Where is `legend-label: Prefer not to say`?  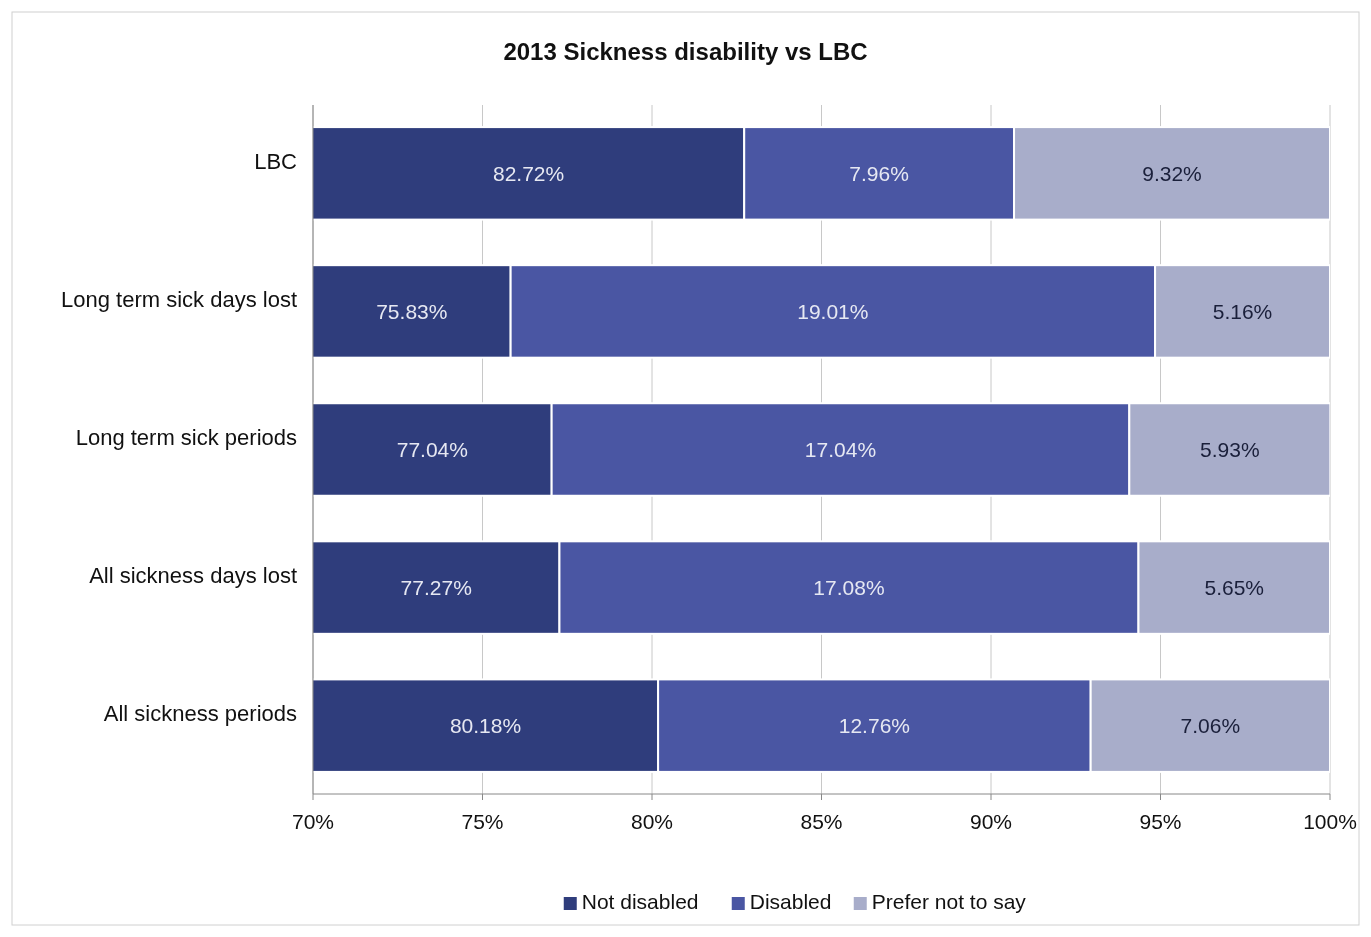
legend-label: Prefer not to say is located at coordinates (949, 901).